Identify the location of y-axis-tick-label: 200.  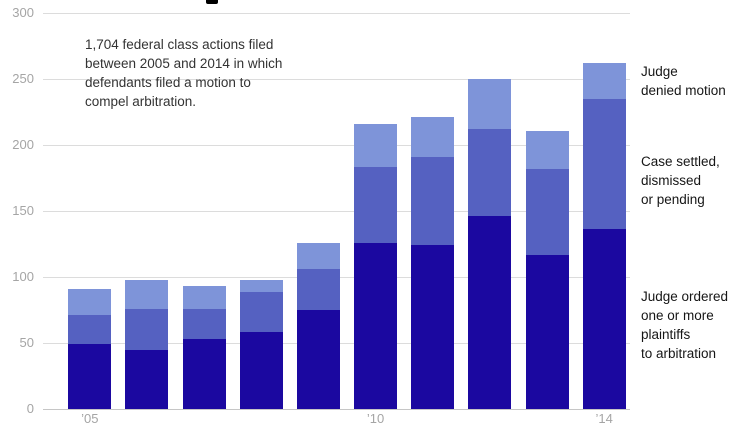
(23, 144).